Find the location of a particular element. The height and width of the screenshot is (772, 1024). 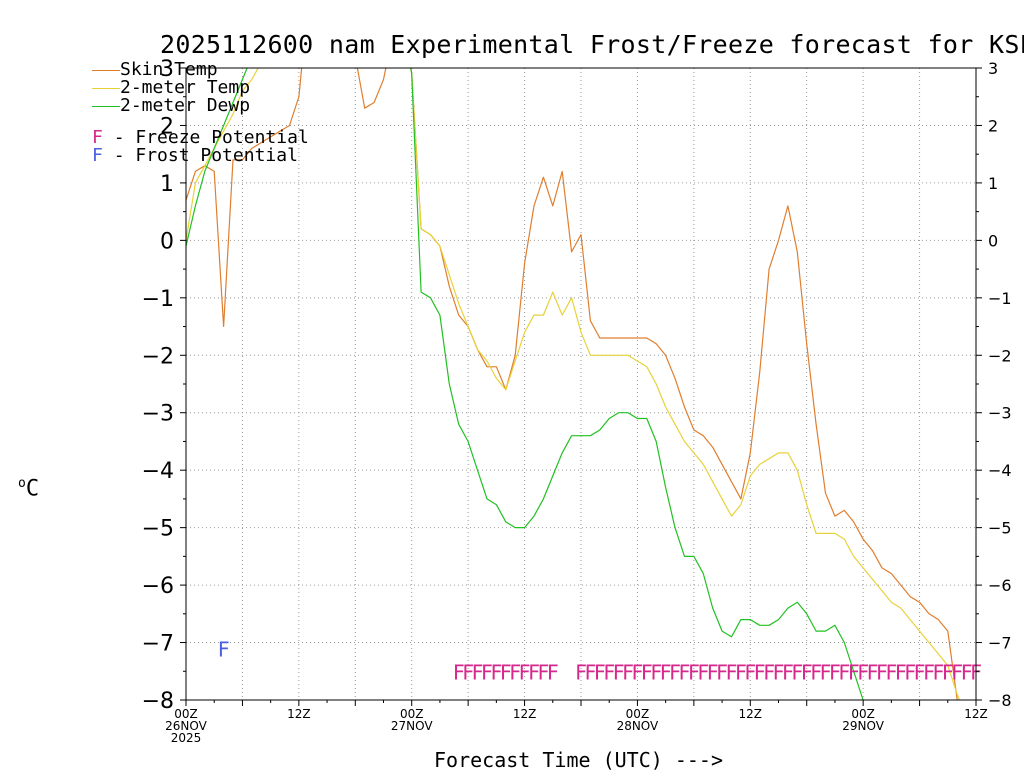

x-tick-label: 26NOV is located at coordinates (186, 726).